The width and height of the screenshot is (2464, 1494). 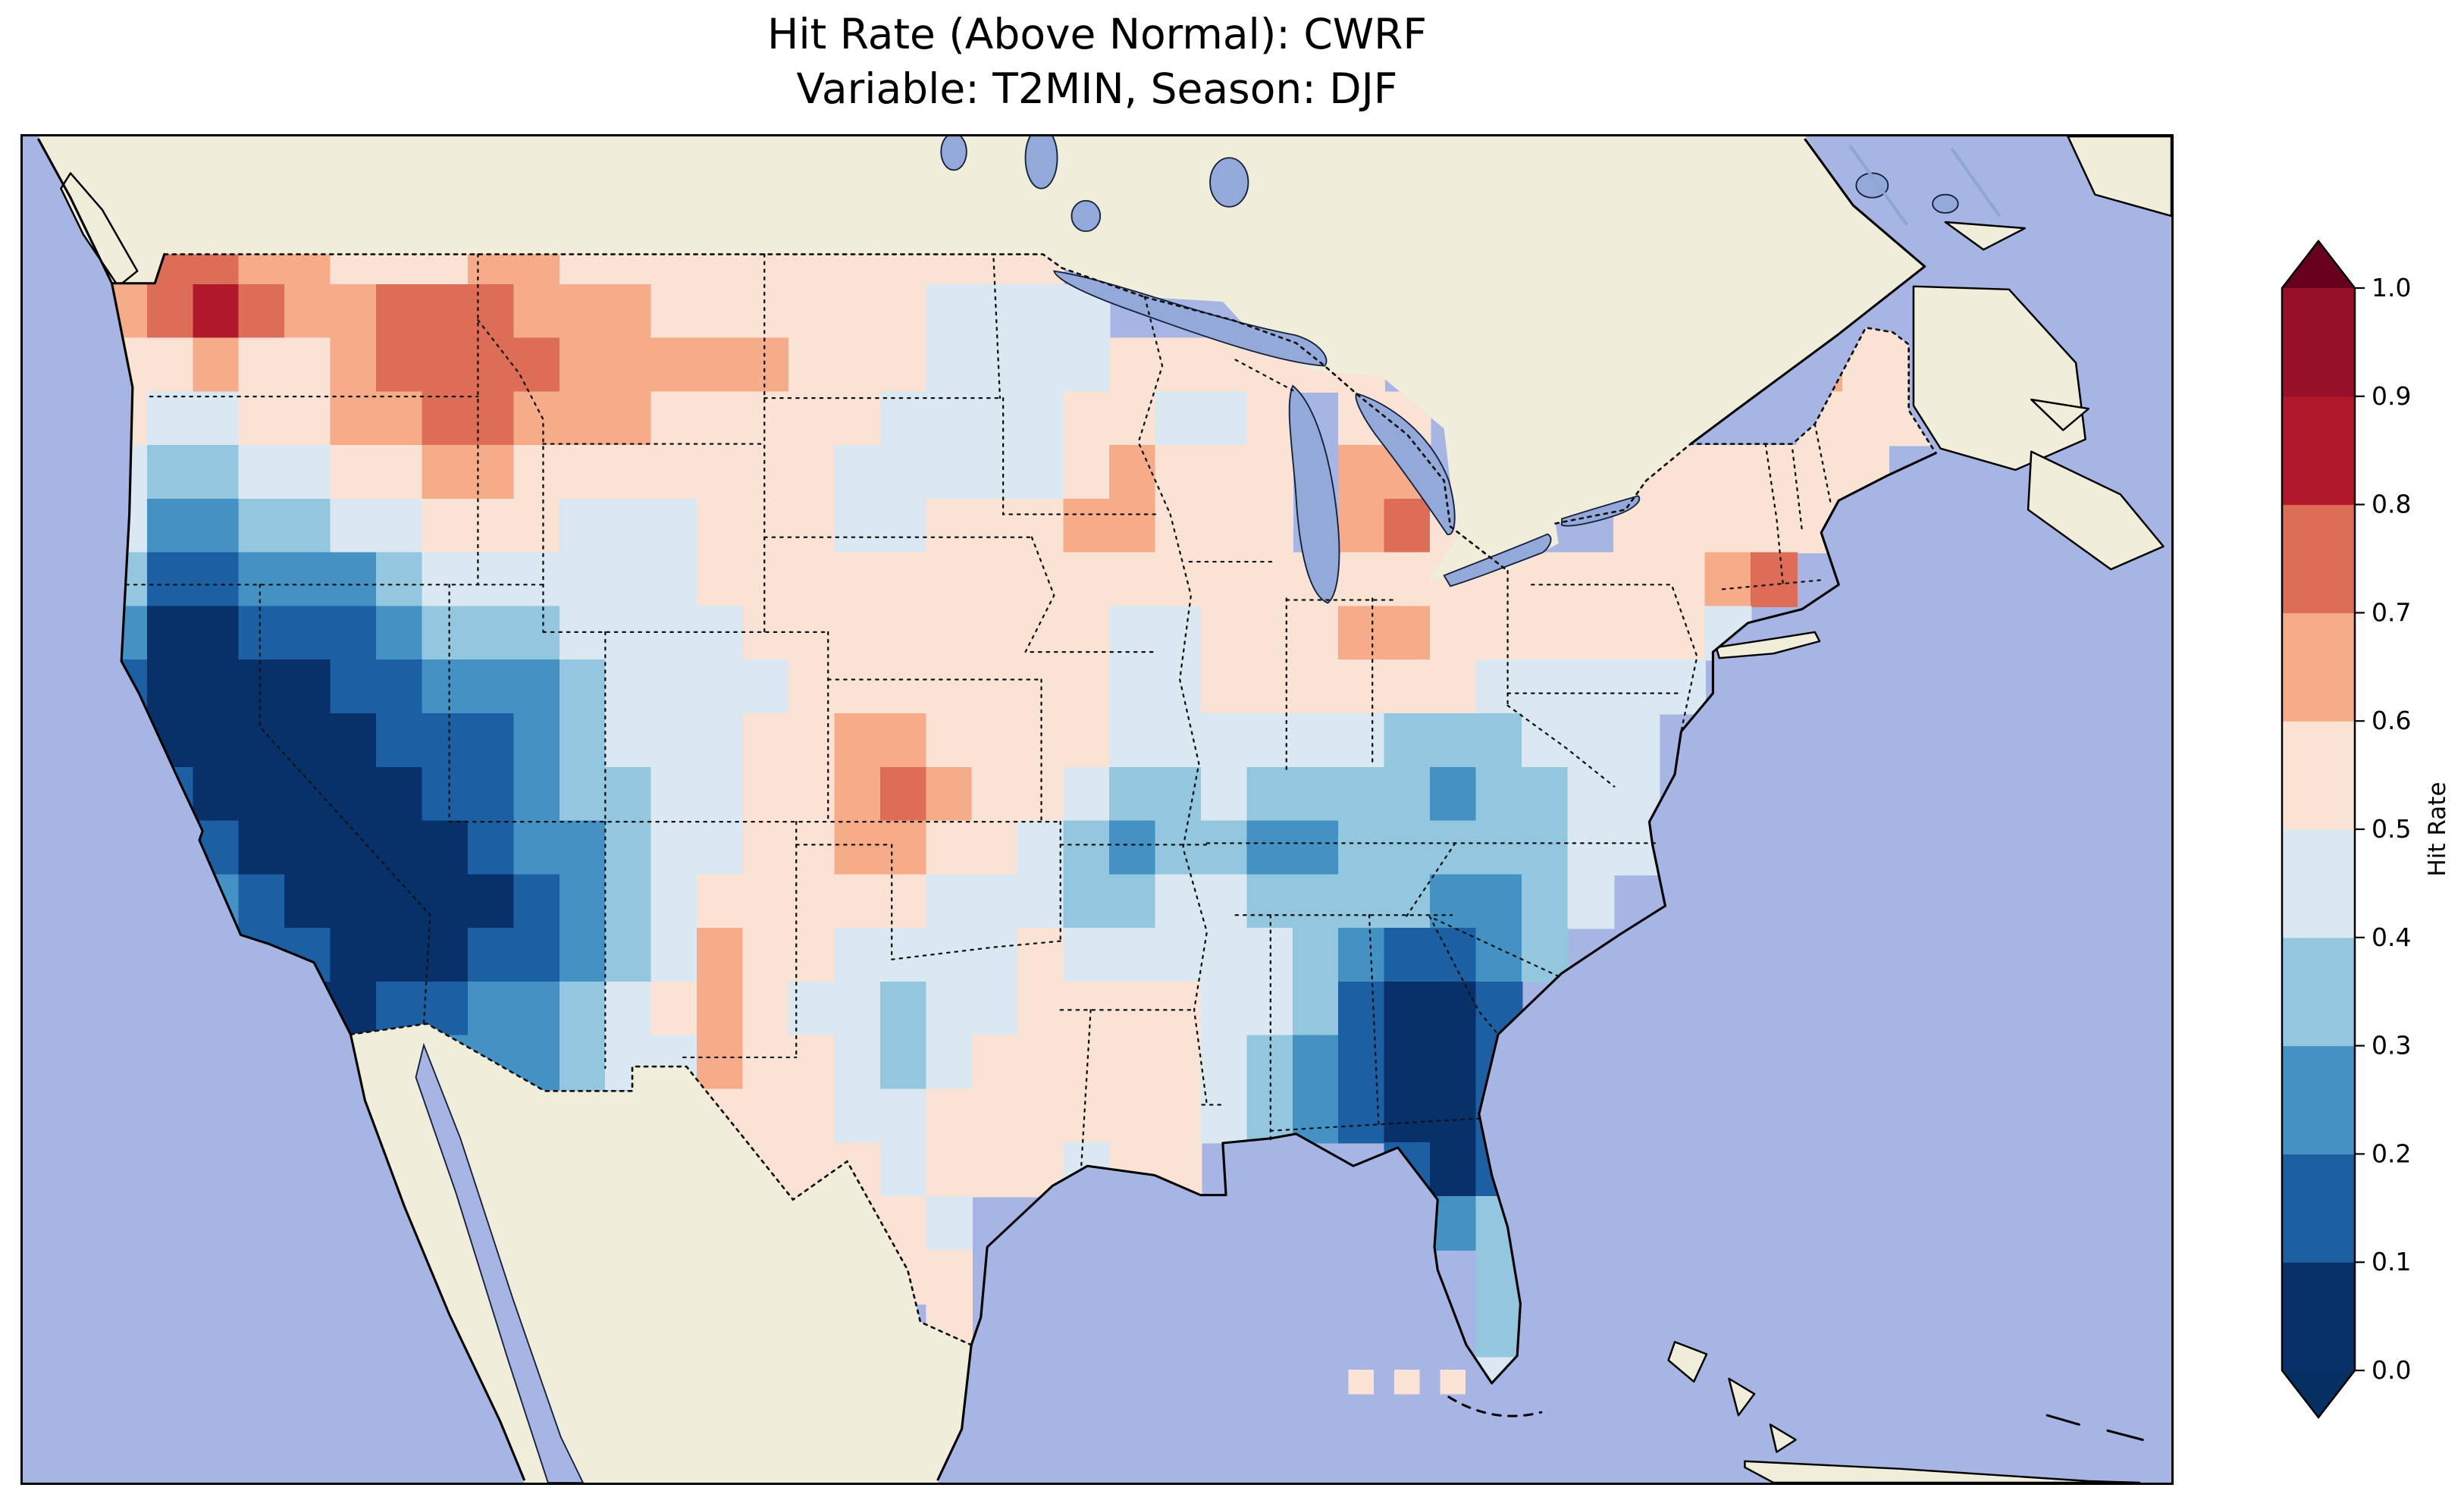 I want to click on svg-text: 0.1, so click(x=2391, y=1261).